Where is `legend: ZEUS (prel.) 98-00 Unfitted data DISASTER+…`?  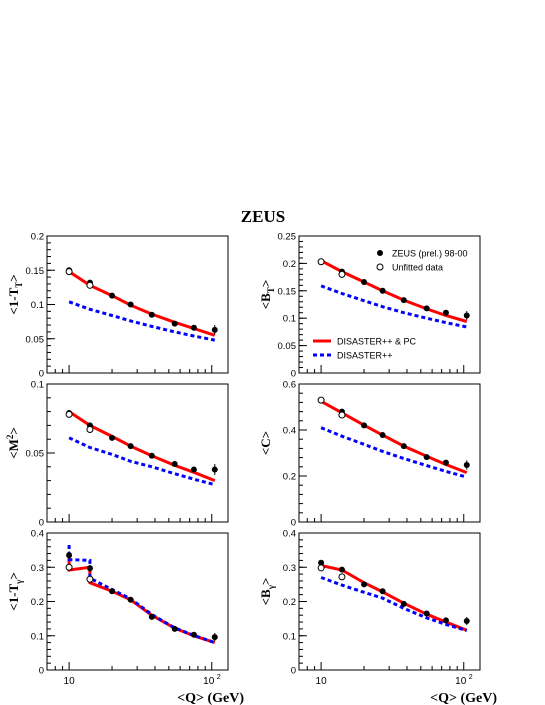 legend: ZEUS (prel.) 98-00 Unfitted data DISASTER+… is located at coordinates (390, 305).